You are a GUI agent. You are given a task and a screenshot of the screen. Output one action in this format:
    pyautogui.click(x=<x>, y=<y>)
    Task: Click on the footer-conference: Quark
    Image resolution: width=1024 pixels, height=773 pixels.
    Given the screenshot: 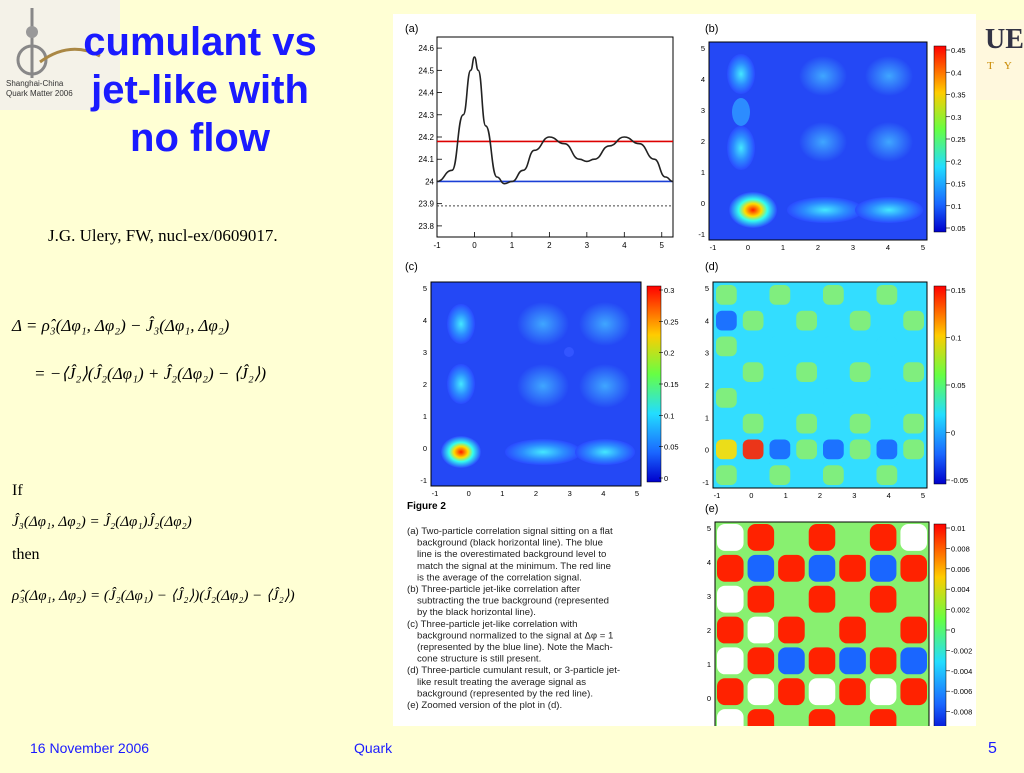 What is the action you would take?
    pyautogui.click(x=373, y=748)
    